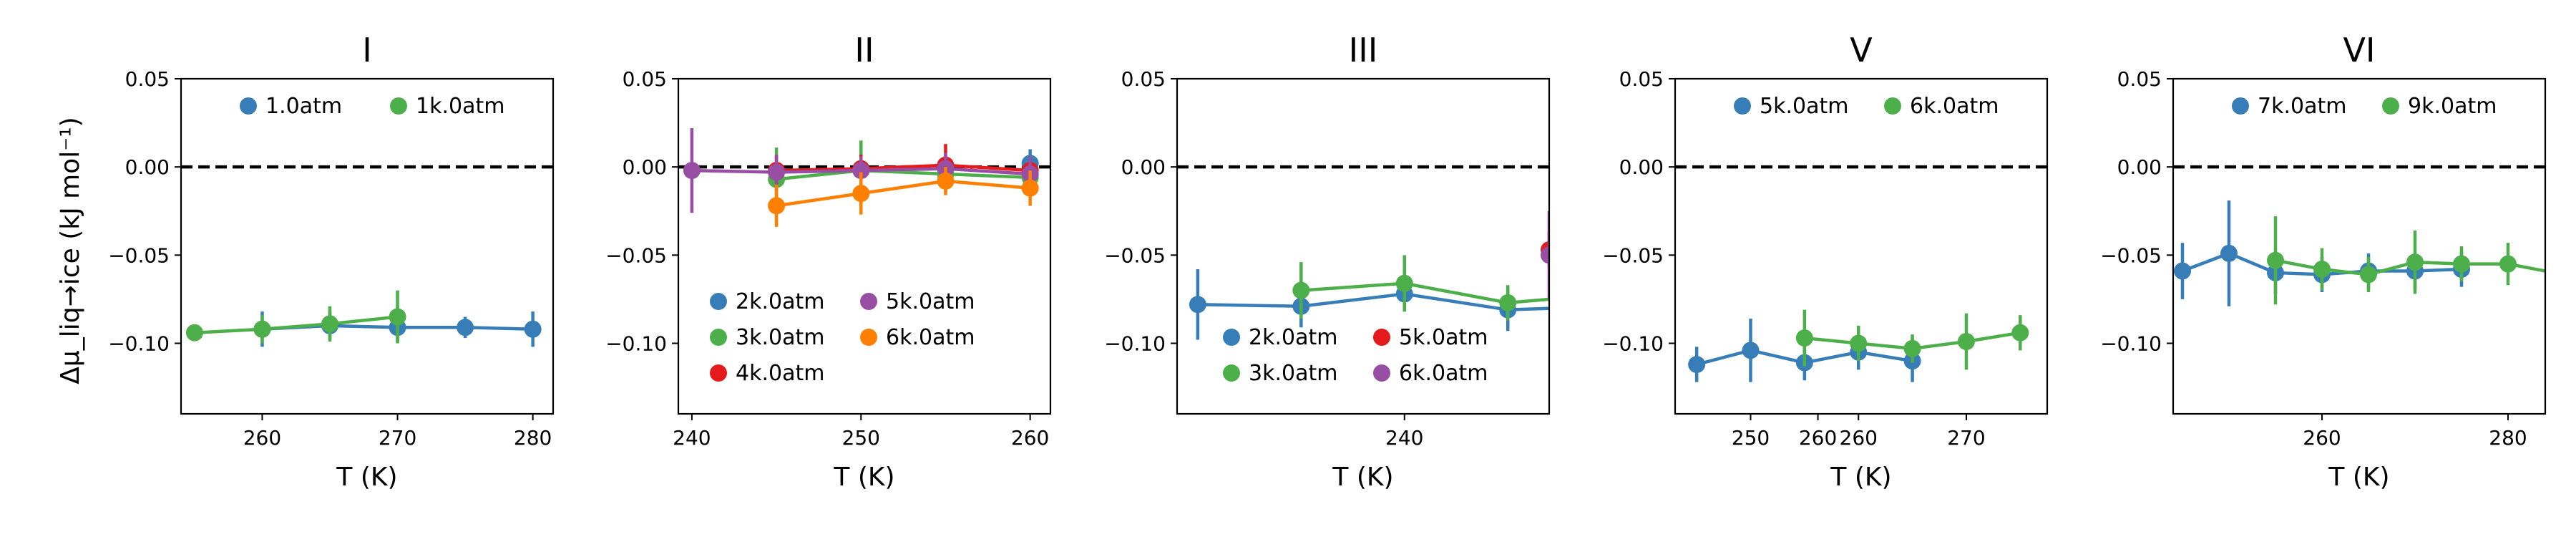 Image resolution: width=2576 pixels, height=537 pixels. What do you see at coordinates (1355, 355) in the screenshot?
I see `legend: 2k.0atm 5k.0atm 3k.0atm 6k.0atm` at bounding box center [1355, 355].